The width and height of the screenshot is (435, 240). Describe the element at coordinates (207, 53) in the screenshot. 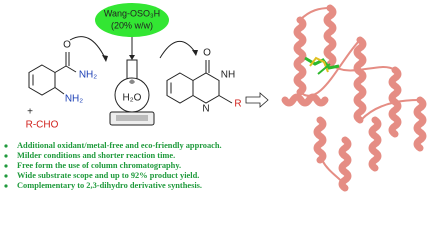

I see `product-o: O` at that location.